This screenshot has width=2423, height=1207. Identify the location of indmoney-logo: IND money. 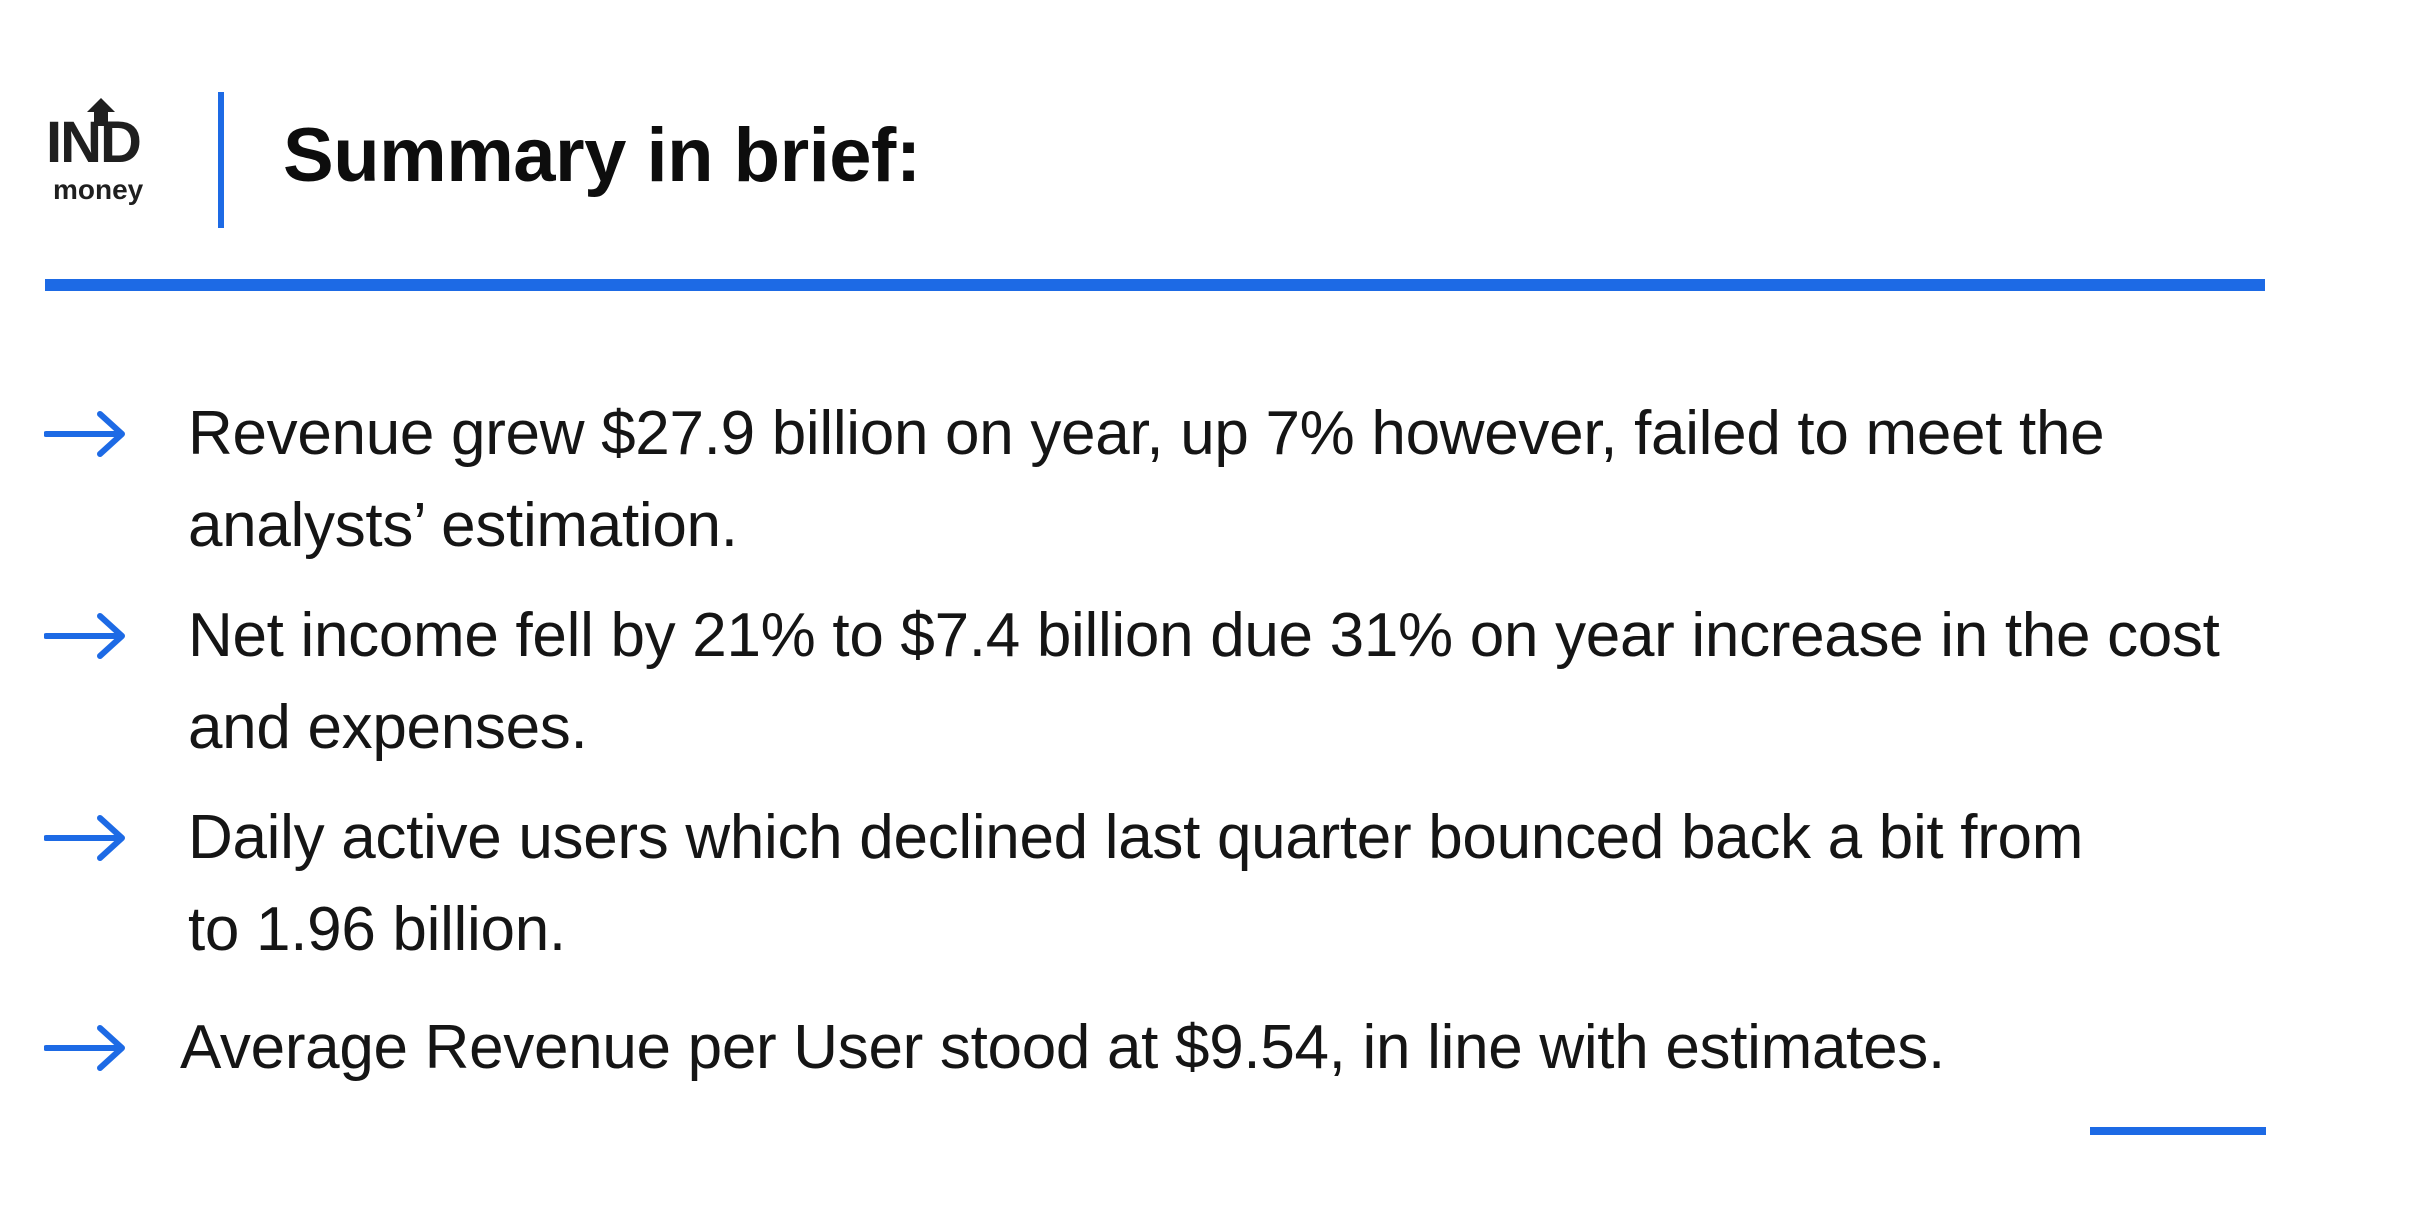
(101, 154).